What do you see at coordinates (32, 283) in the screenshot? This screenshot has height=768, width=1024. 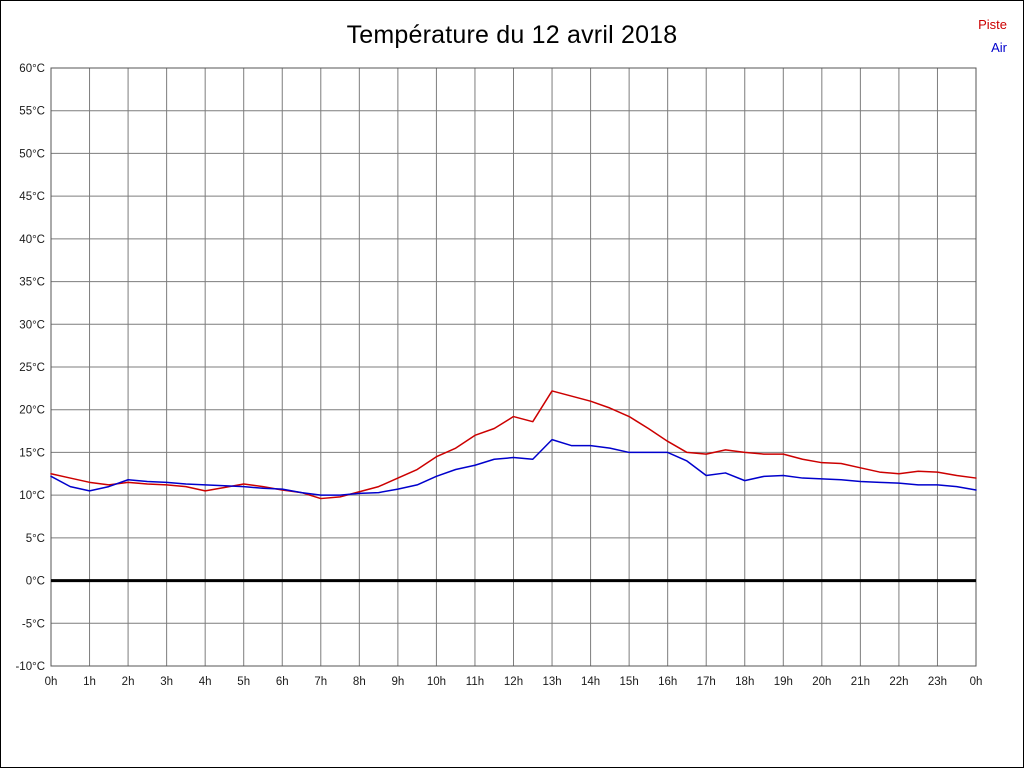 I see `y-tick-label: 35°C` at bounding box center [32, 283].